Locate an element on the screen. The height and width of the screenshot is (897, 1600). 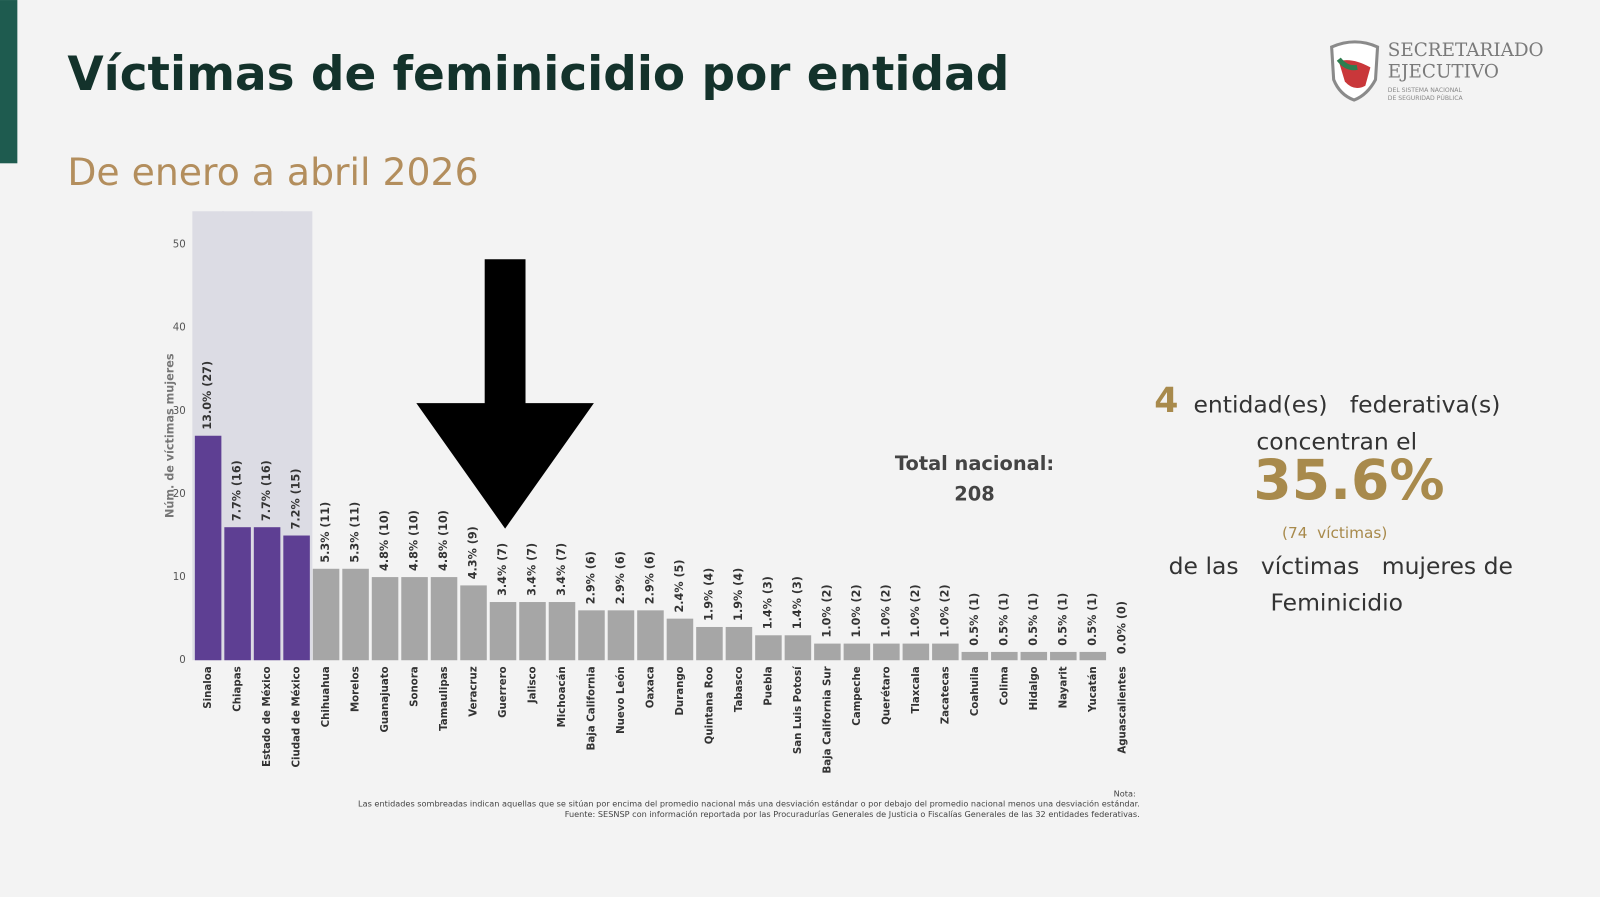
x-tick-label: Nuevo León is located at coordinates (621, 700).